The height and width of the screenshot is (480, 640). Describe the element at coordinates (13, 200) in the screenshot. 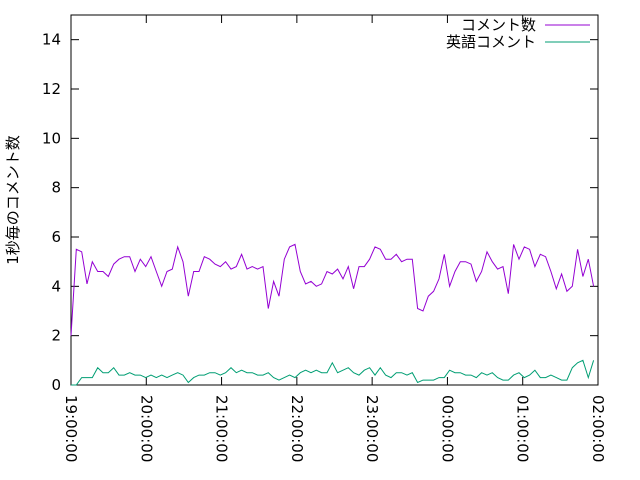

I see `y-axis-label: 1秒毎のコメント数` at that location.